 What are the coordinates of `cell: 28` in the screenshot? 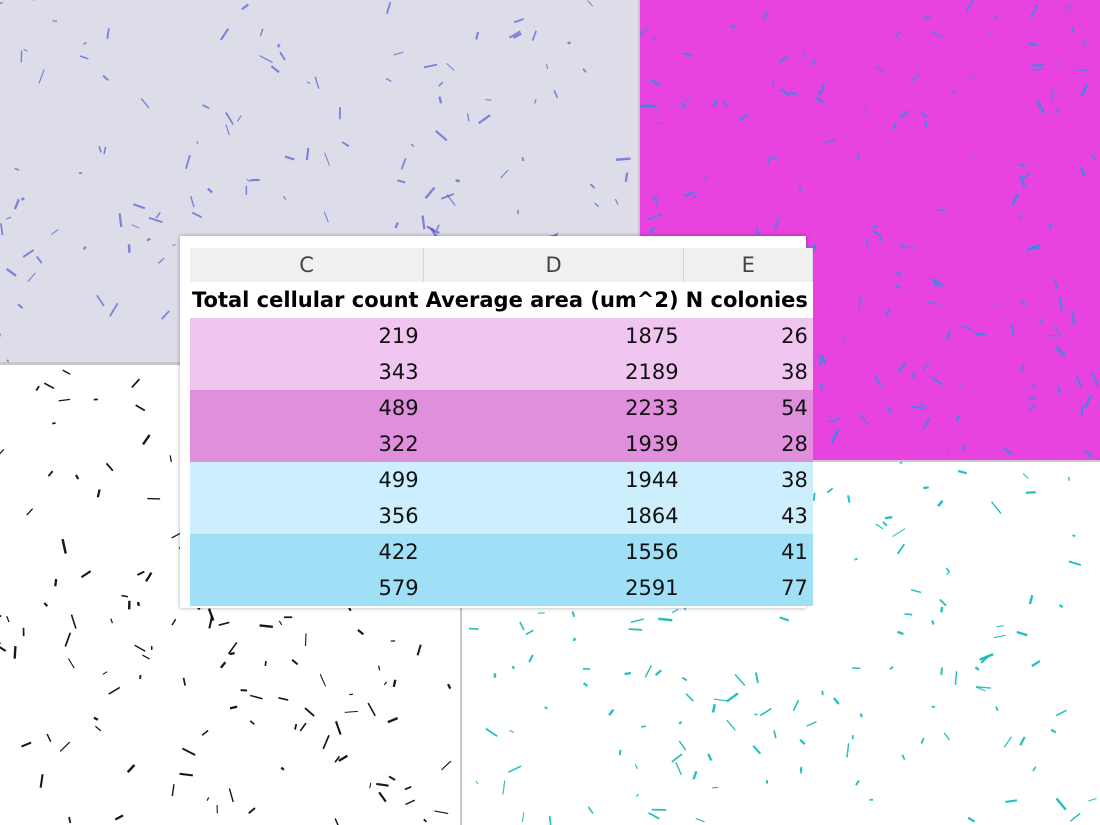 It's located at (748, 444).